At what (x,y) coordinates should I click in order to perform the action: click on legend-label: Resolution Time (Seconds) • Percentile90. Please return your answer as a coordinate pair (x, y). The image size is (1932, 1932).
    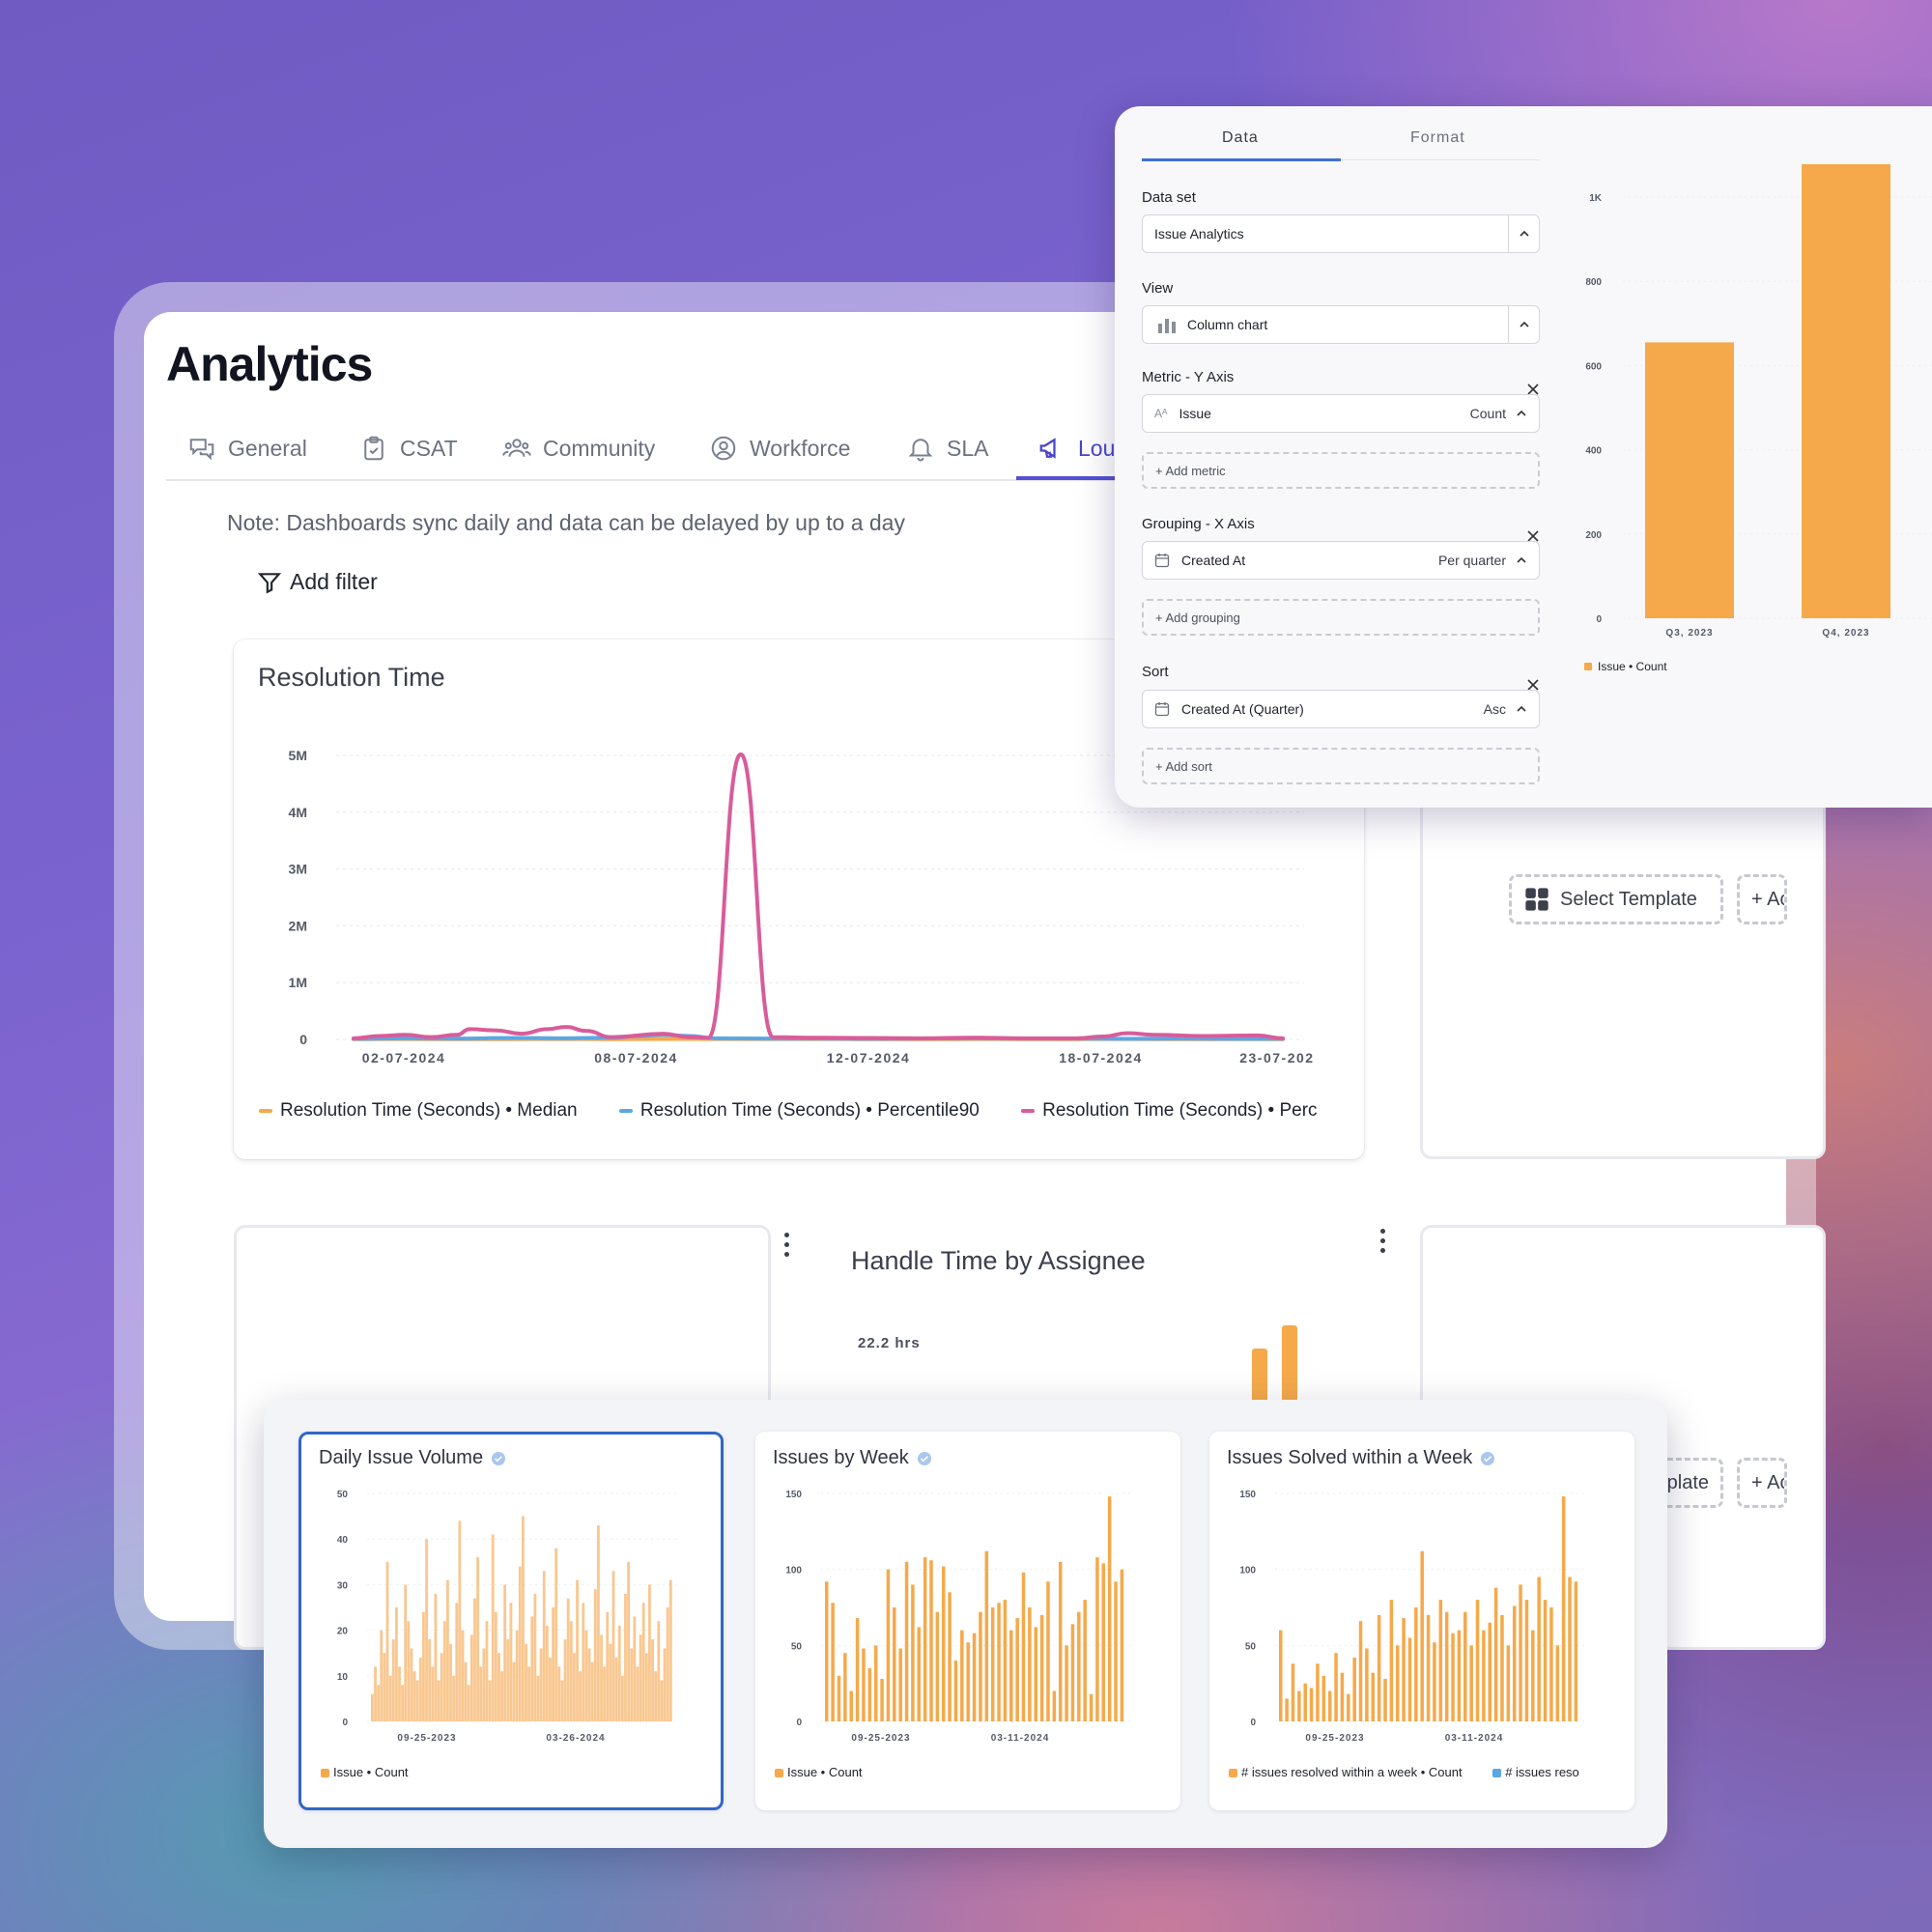
    Looking at the image, I should click on (809, 1110).